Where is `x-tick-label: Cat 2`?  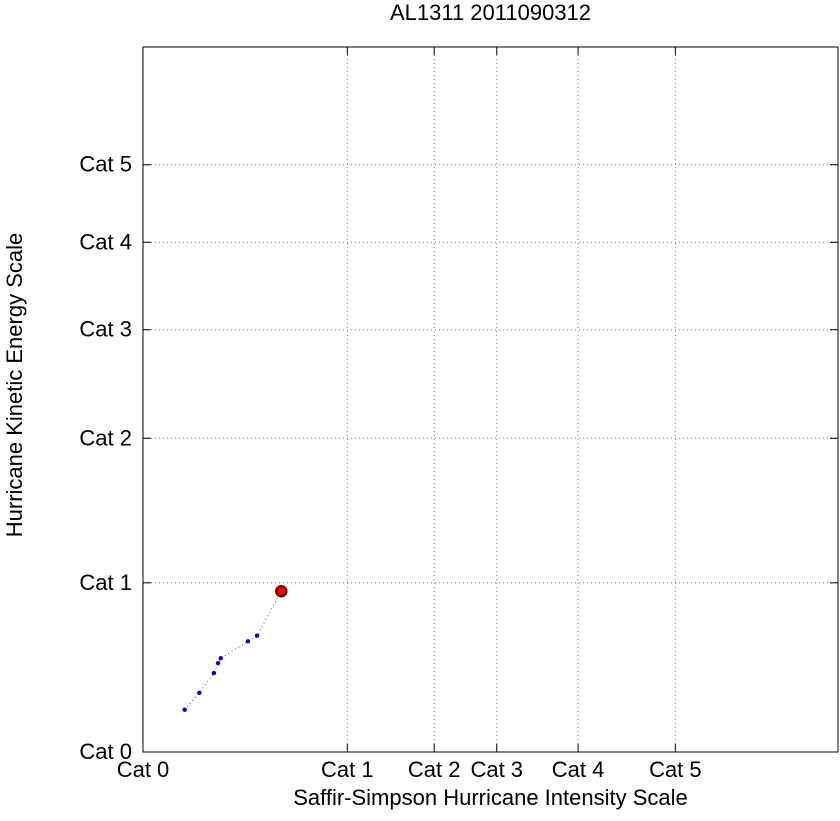
x-tick-label: Cat 2 is located at coordinates (434, 769).